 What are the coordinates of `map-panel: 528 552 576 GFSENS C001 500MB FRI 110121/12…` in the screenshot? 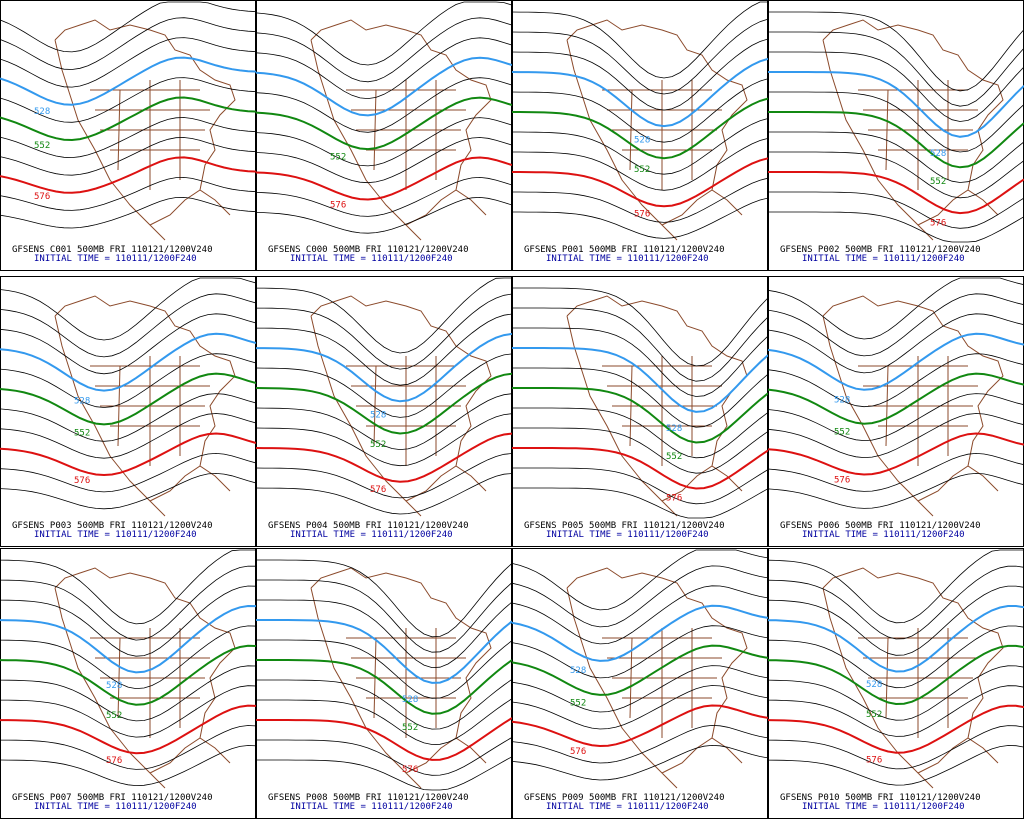 It's located at (128, 135).